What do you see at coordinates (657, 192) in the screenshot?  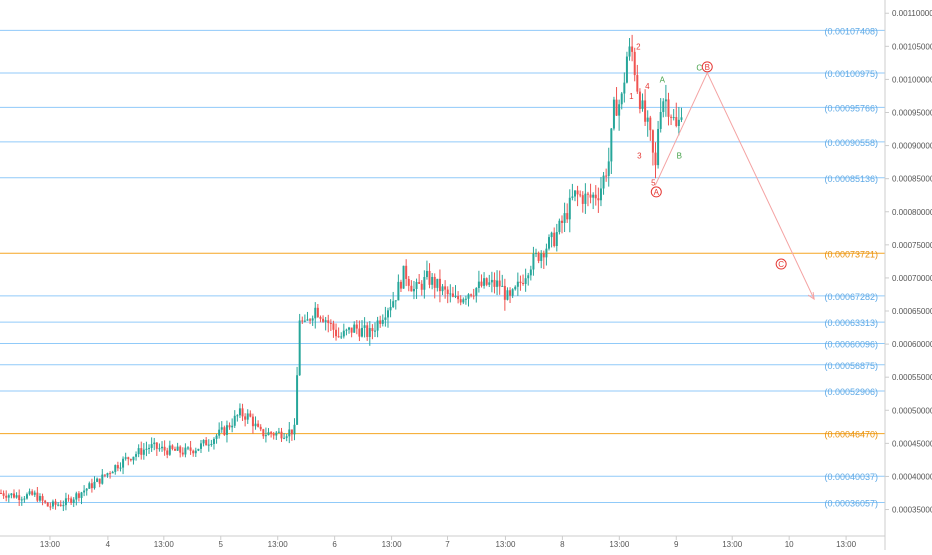 I see `wave-circle-label: A` at bounding box center [657, 192].